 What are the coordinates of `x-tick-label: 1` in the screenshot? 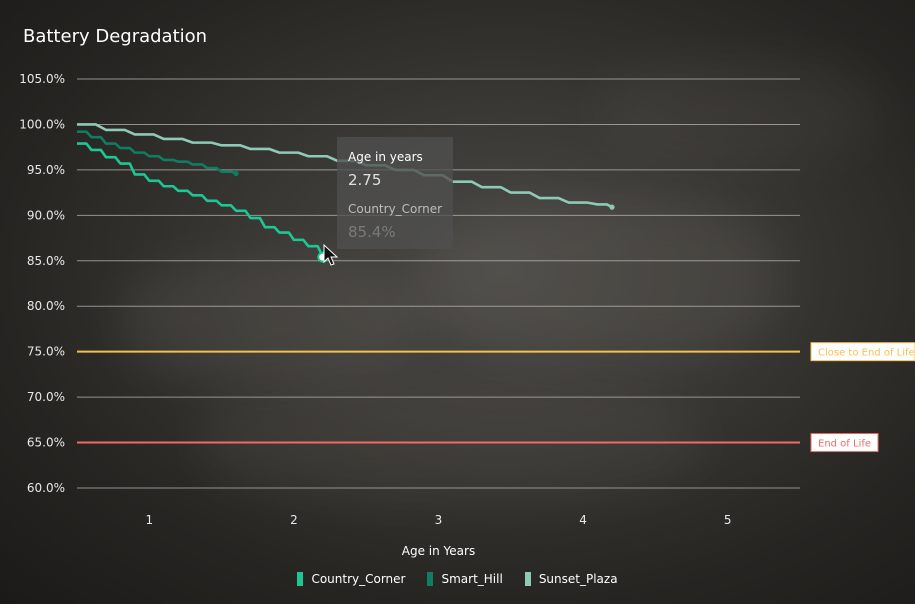 It's located at (149, 520).